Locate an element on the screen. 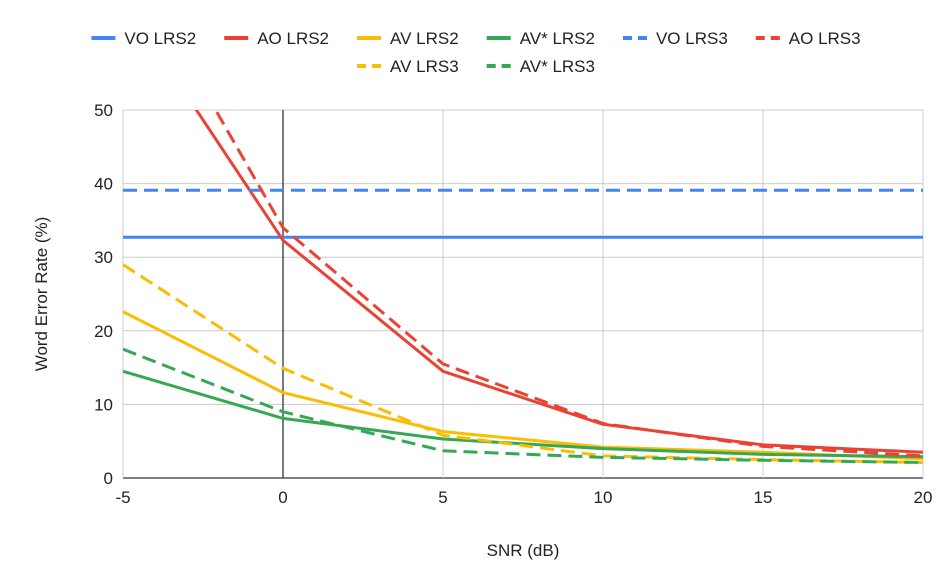  legend-item: AV* LRS2 is located at coordinates (540, 38).